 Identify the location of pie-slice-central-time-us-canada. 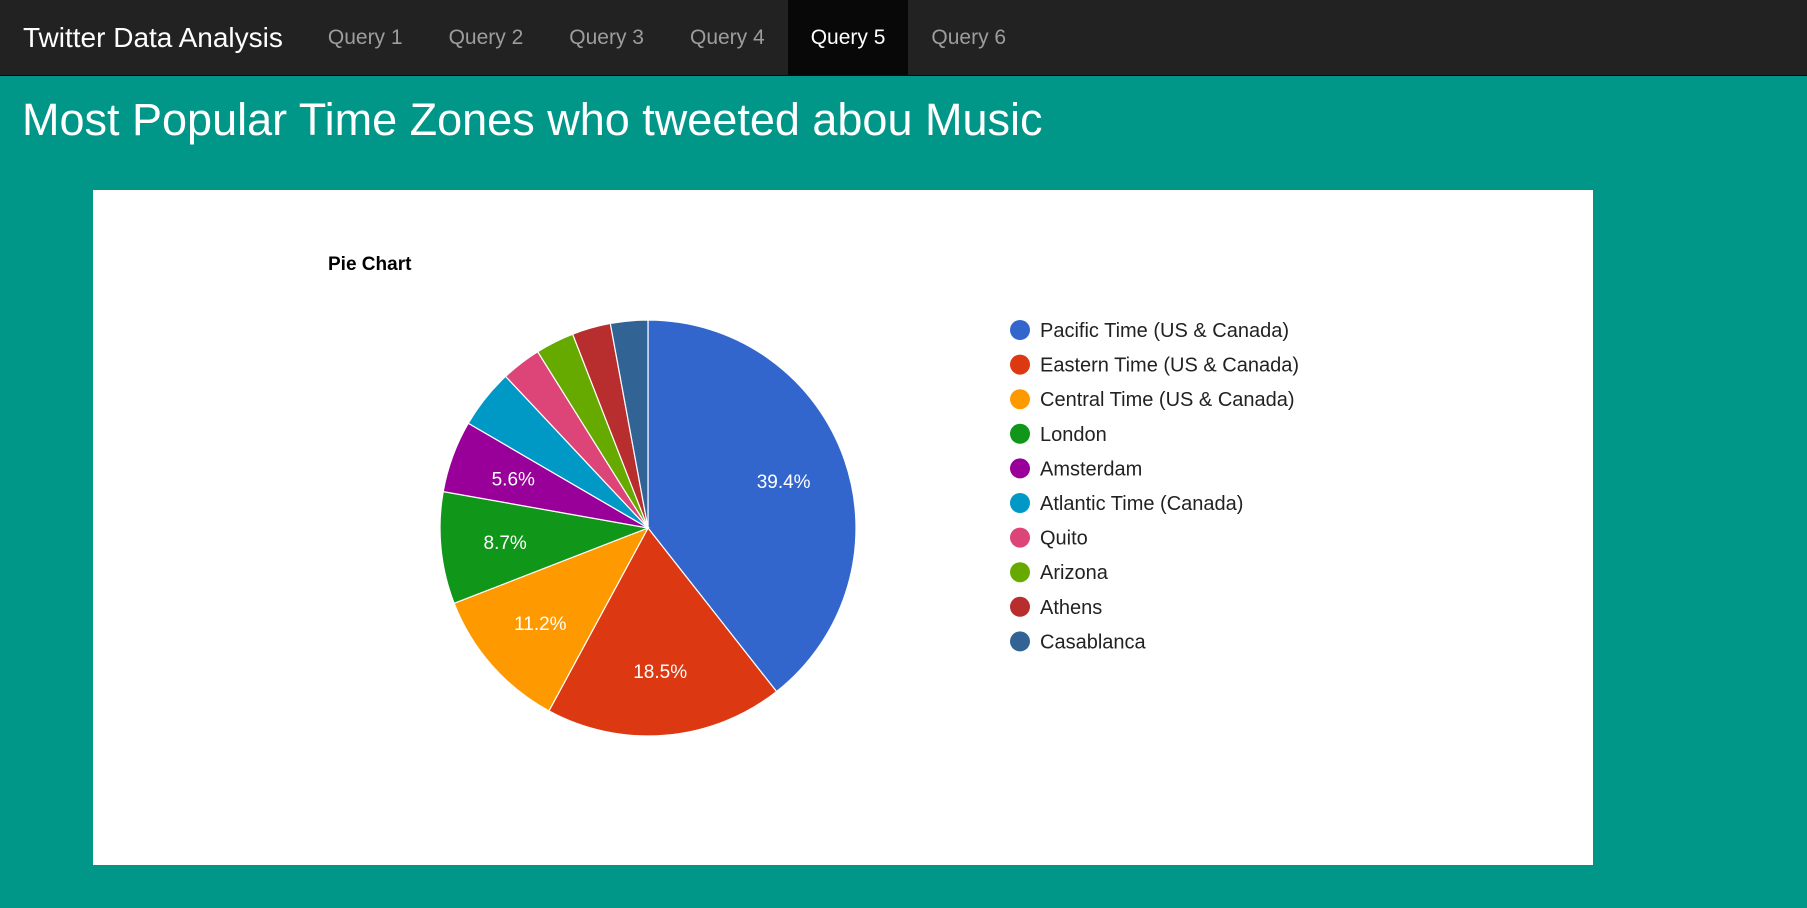
(551, 619).